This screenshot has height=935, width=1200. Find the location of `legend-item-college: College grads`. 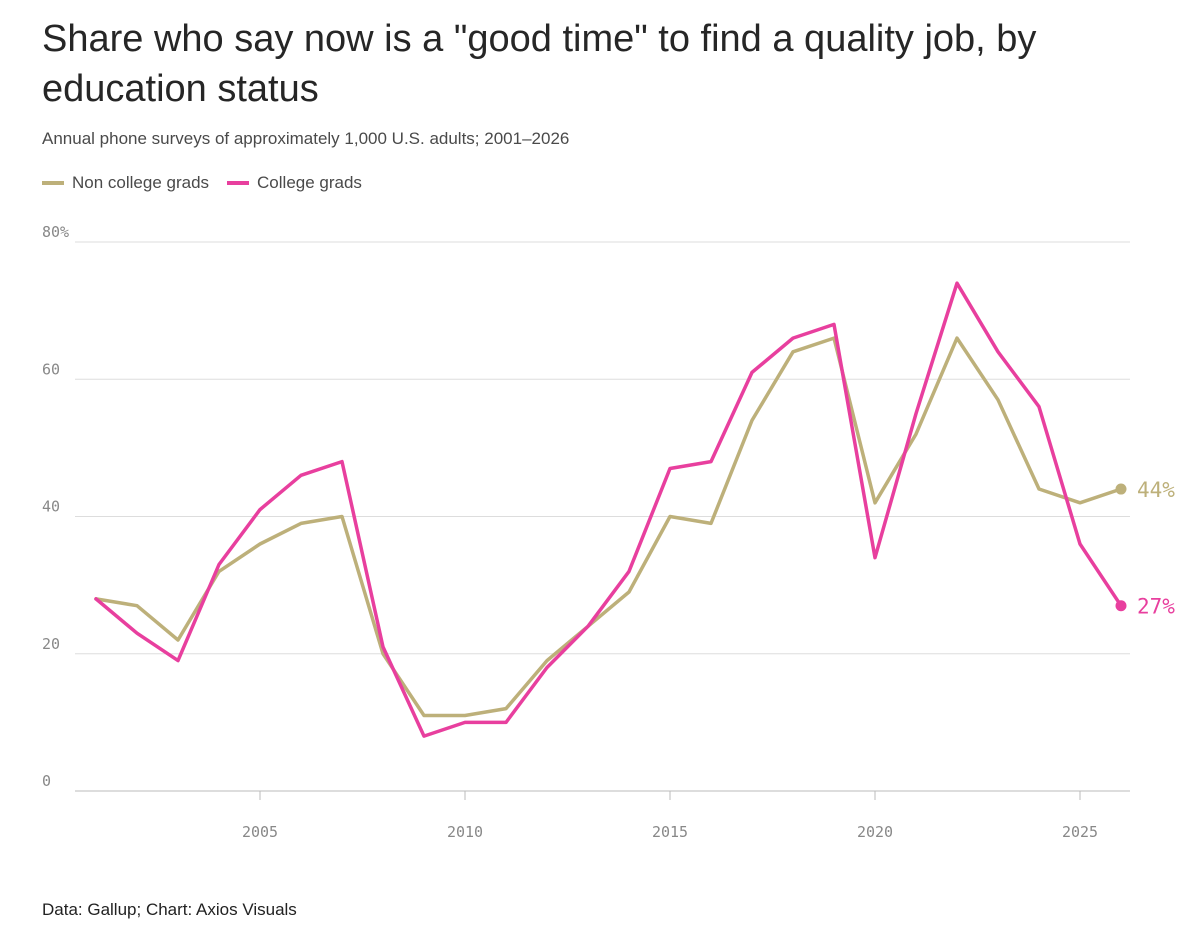

legend-item-college: College grads is located at coordinates (294, 183).